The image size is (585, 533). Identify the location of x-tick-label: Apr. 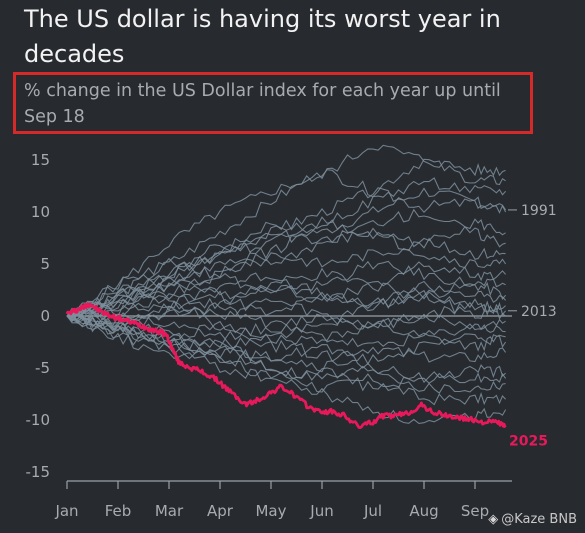
(220, 511).